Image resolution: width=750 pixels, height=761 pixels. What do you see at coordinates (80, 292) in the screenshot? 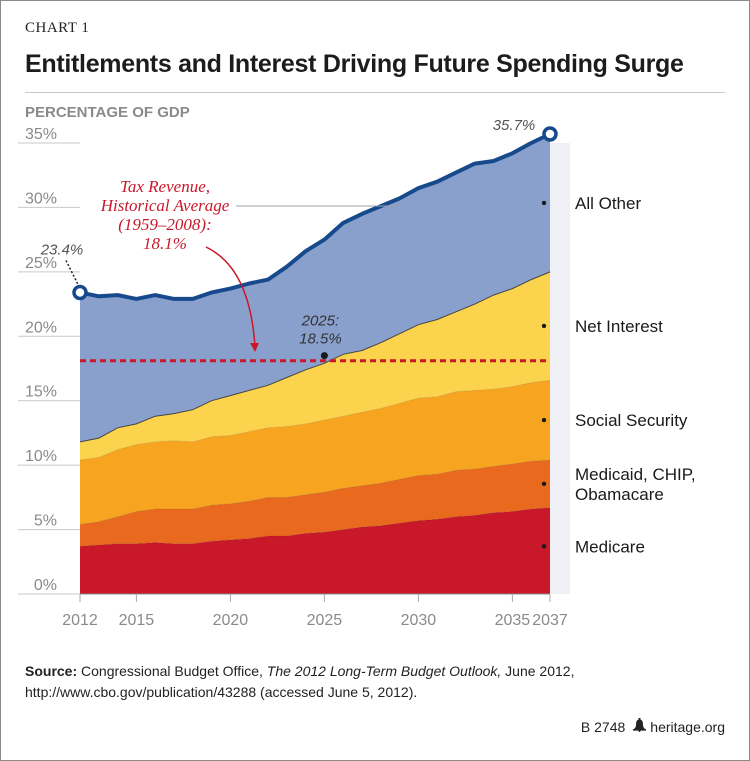
I see `start-marker` at bounding box center [80, 292].